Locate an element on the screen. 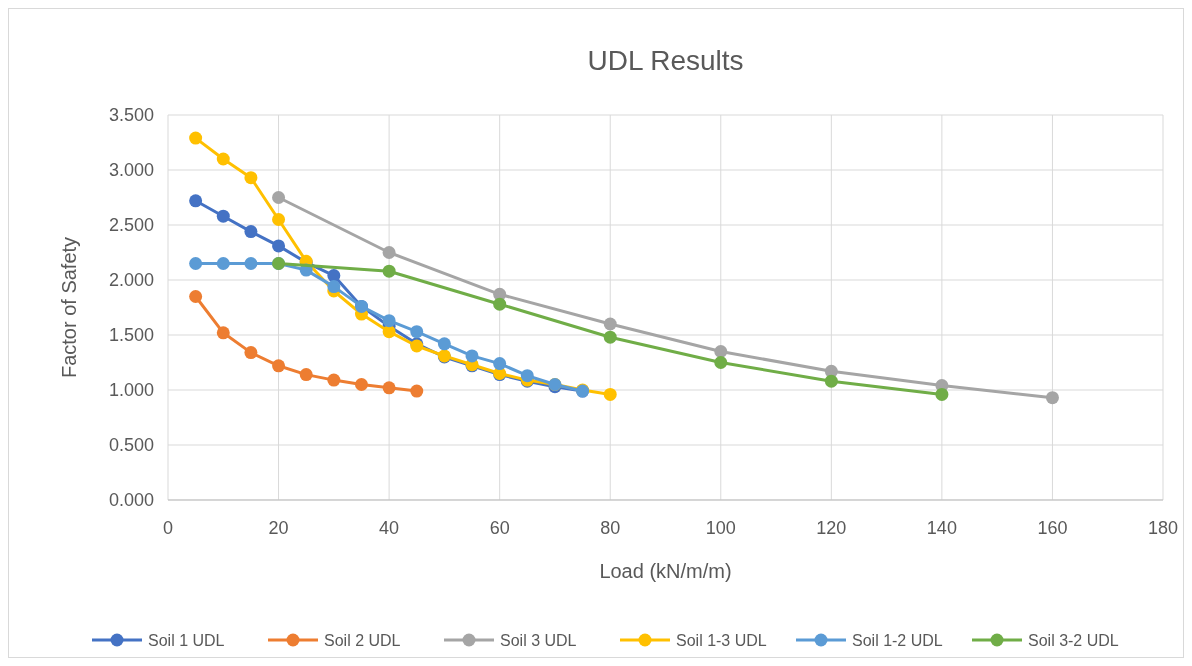 The width and height of the screenshot is (1192, 666). legend-label: Soil 3 UDL is located at coordinates (538, 640).